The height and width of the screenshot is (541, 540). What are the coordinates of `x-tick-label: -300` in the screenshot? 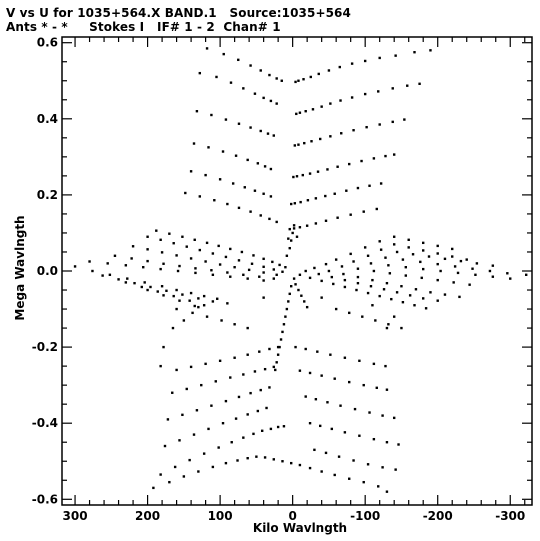 It's located at (510, 516).